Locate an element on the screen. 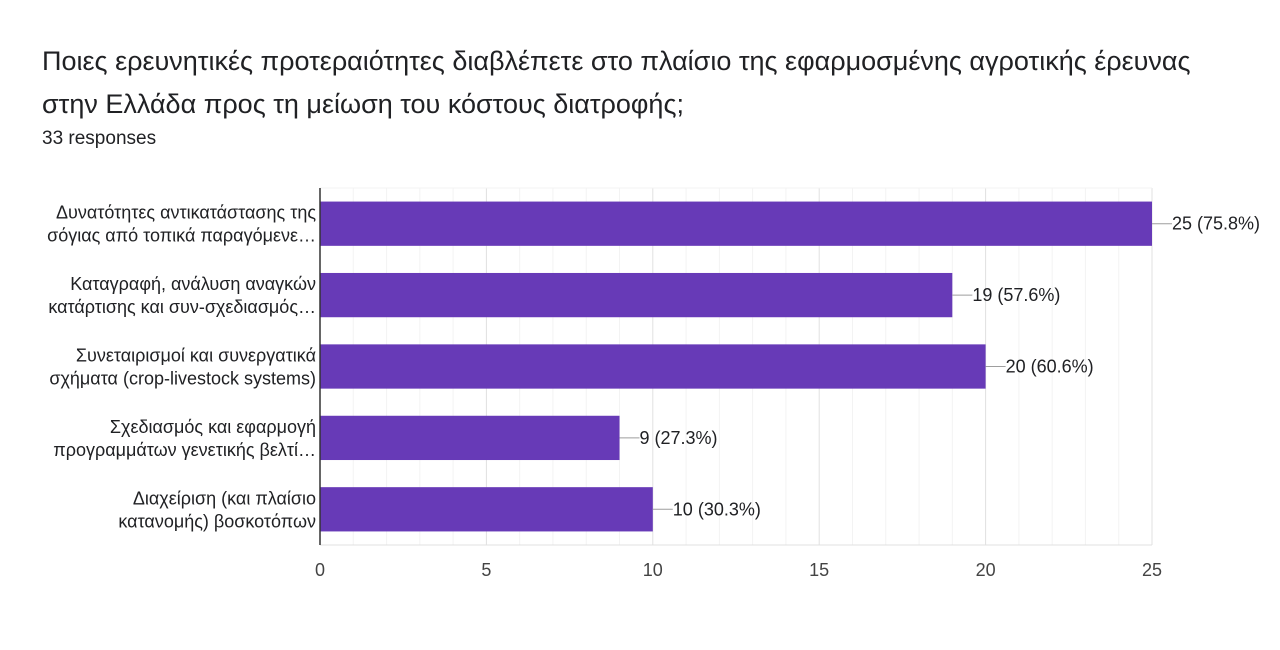  category-label: Διαχείριση (και πλαίσιο is located at coordinates (224, 498).